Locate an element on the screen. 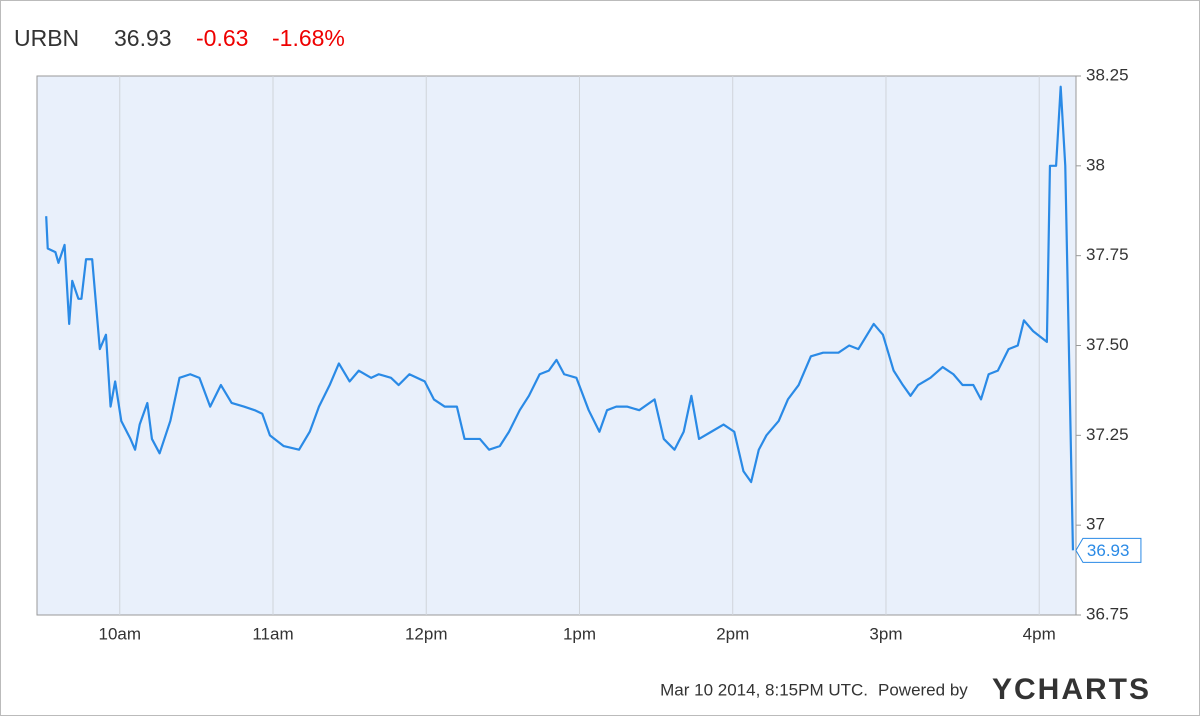 The image size is (1200, 721). y-tick-label: 38 is located at coordinates (1095, 164).